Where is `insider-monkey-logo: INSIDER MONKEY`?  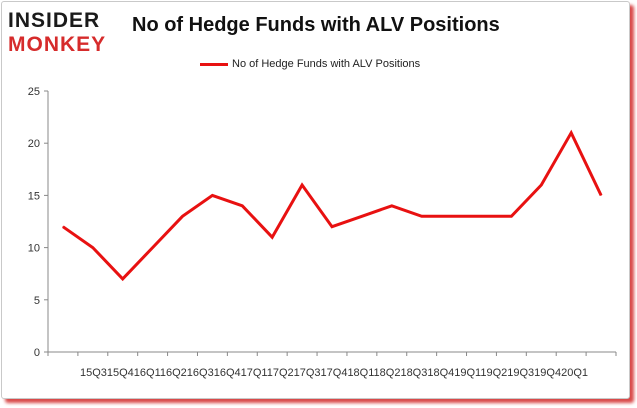 insider-monkey-logo: INSIDER MONKEY is located at coordinates (64, 35).